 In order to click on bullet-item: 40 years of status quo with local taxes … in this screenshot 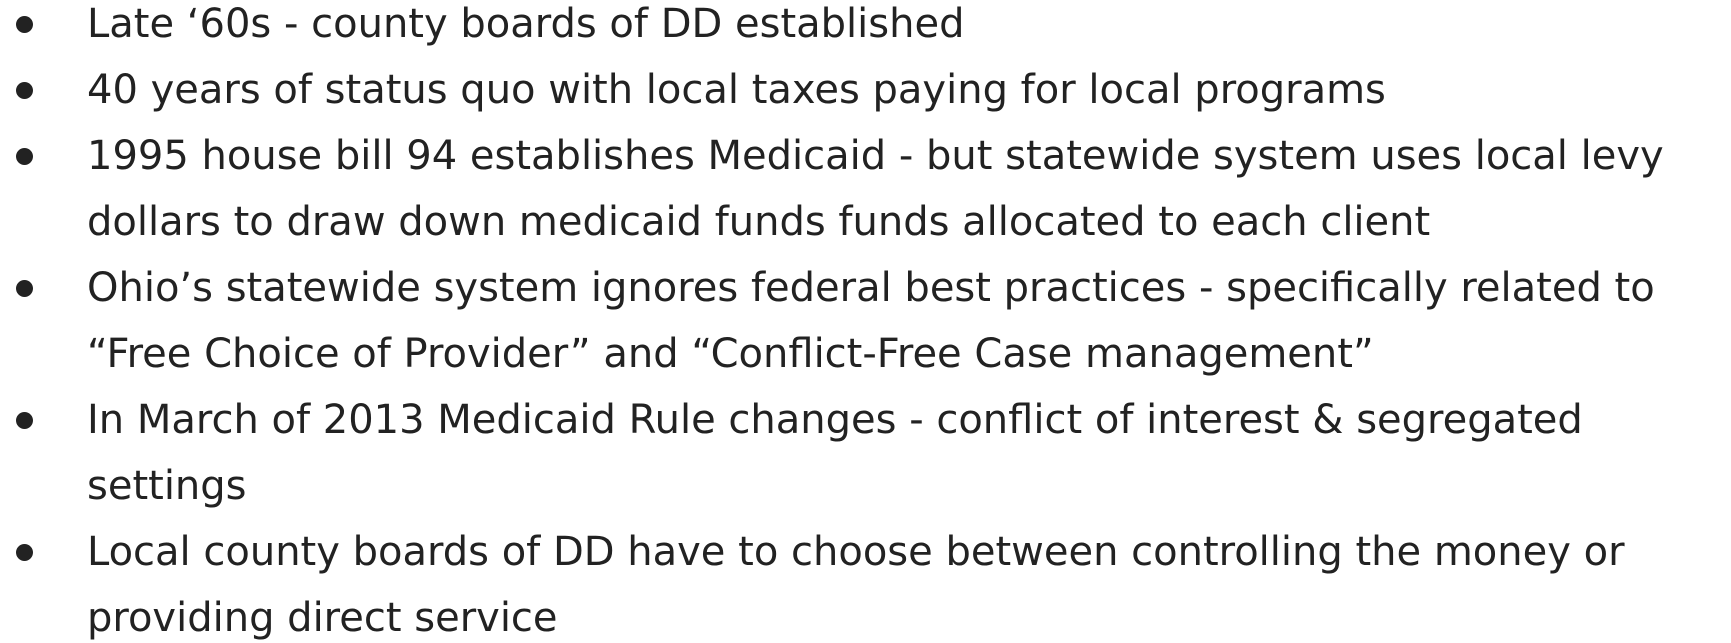, I will do `click(865, 90)`.